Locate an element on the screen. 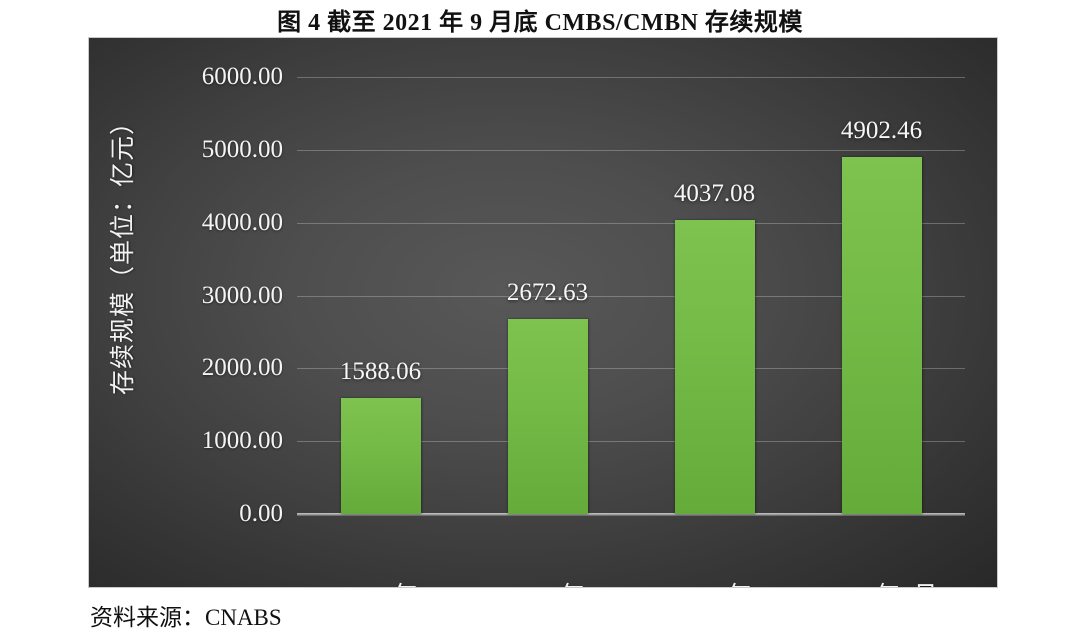 The image size is (1080, 635). y-axis-tick-label: 1000.00 is located at coordinates (242, 441).